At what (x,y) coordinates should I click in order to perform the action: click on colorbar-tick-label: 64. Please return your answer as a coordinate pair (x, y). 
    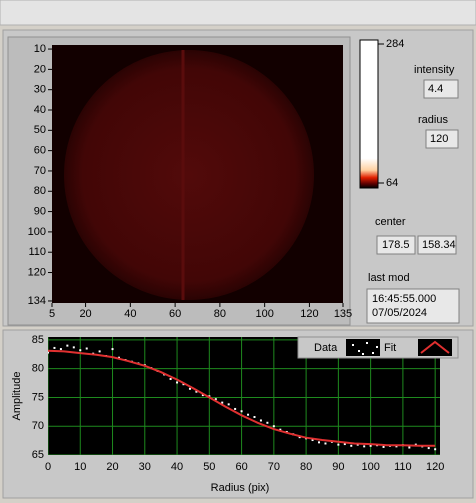
    Looking at the image, I should click on (392, 183).